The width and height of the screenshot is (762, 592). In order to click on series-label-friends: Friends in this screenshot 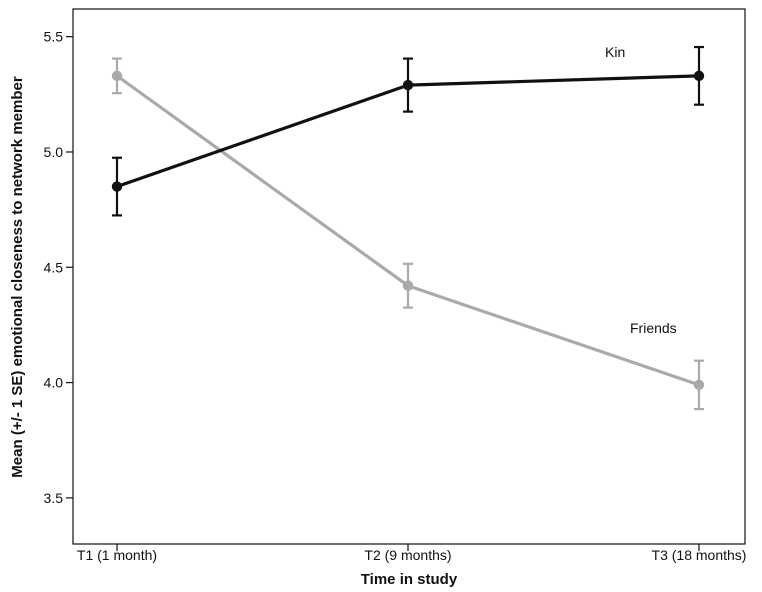, I will do `click(653, 328)`.